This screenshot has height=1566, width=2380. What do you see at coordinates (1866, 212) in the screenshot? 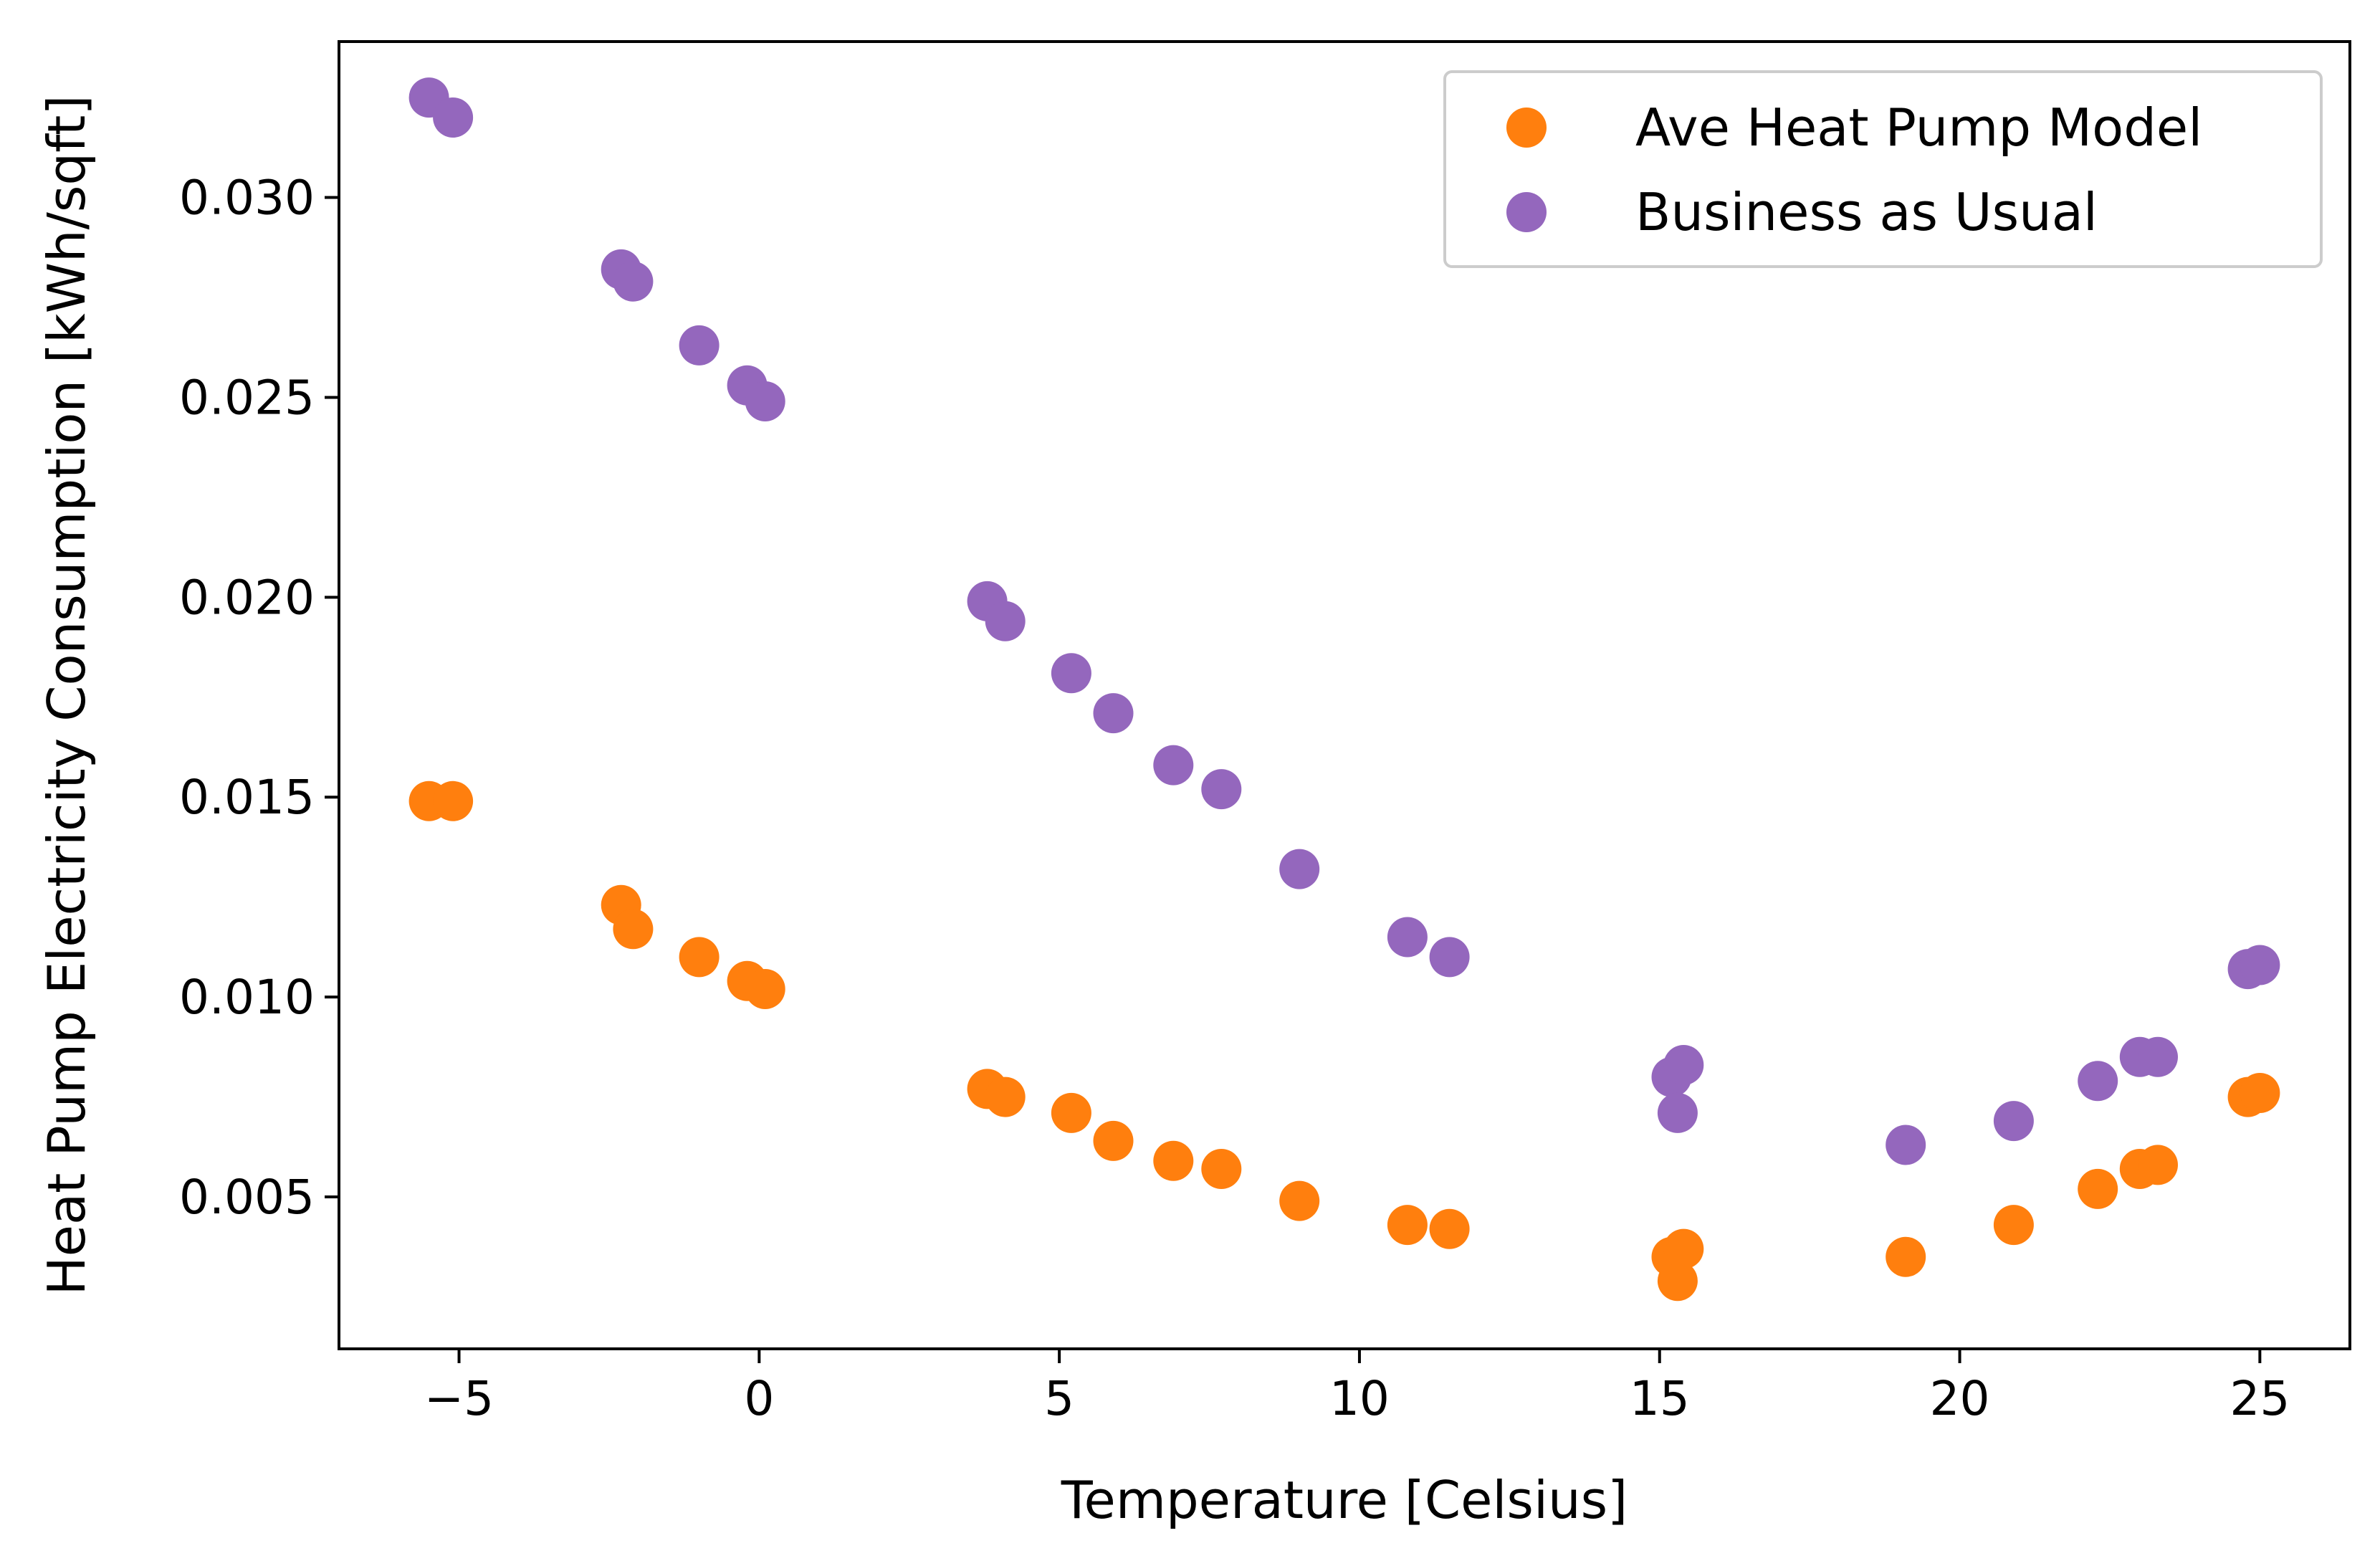
I see `legend-label: Business as Usual` at bounding box center [1866, 212].